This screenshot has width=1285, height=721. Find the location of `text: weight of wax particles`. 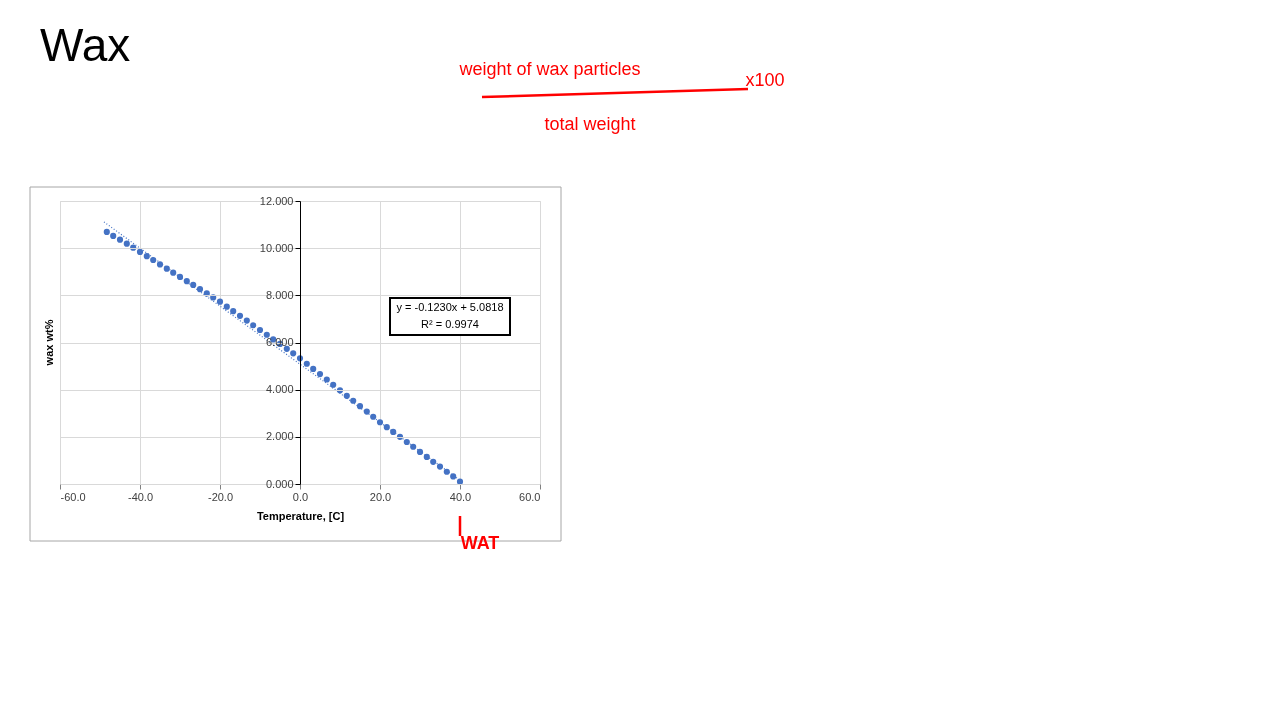

text: weight of wax particles is located at coordinates (549, 69).